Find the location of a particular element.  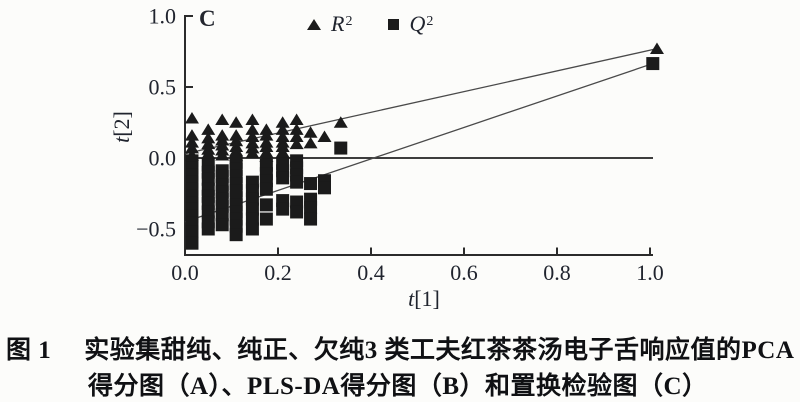

legend-item-q2: Q2 is located at coordinates (410, 24).